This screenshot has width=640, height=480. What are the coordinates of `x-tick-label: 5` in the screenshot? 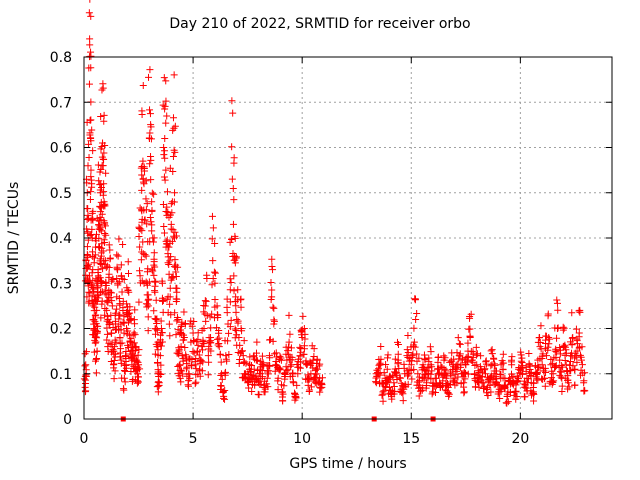 It's located at (193, 439).